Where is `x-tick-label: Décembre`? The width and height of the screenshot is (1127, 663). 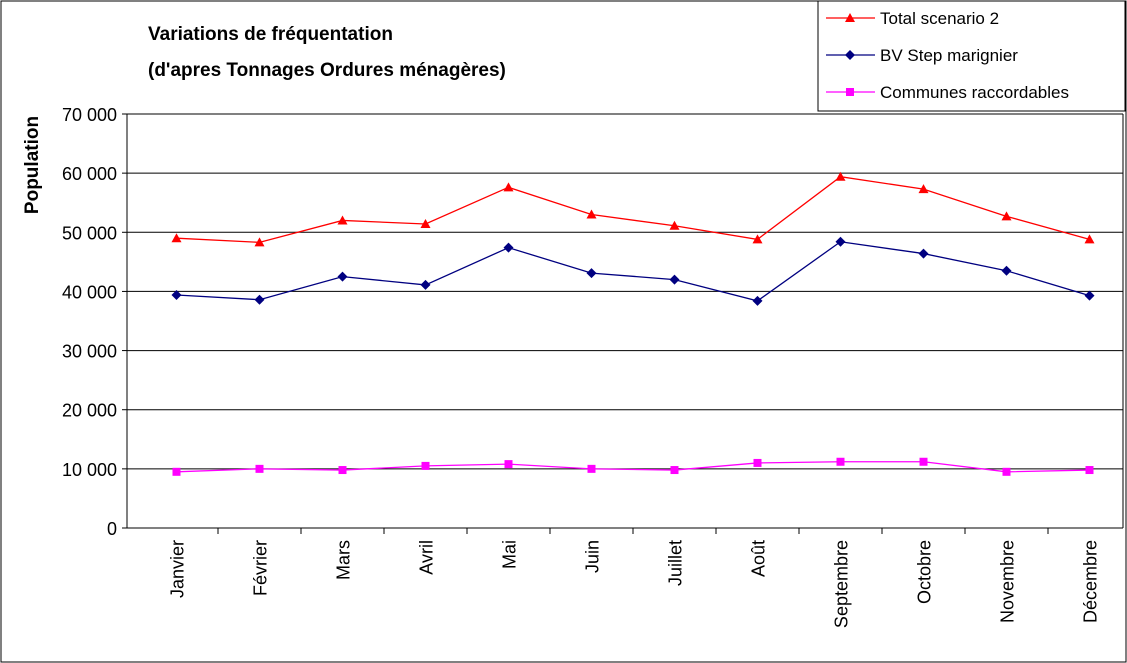 x-tick-label: Décembre is located at coordinates (1091, 581).